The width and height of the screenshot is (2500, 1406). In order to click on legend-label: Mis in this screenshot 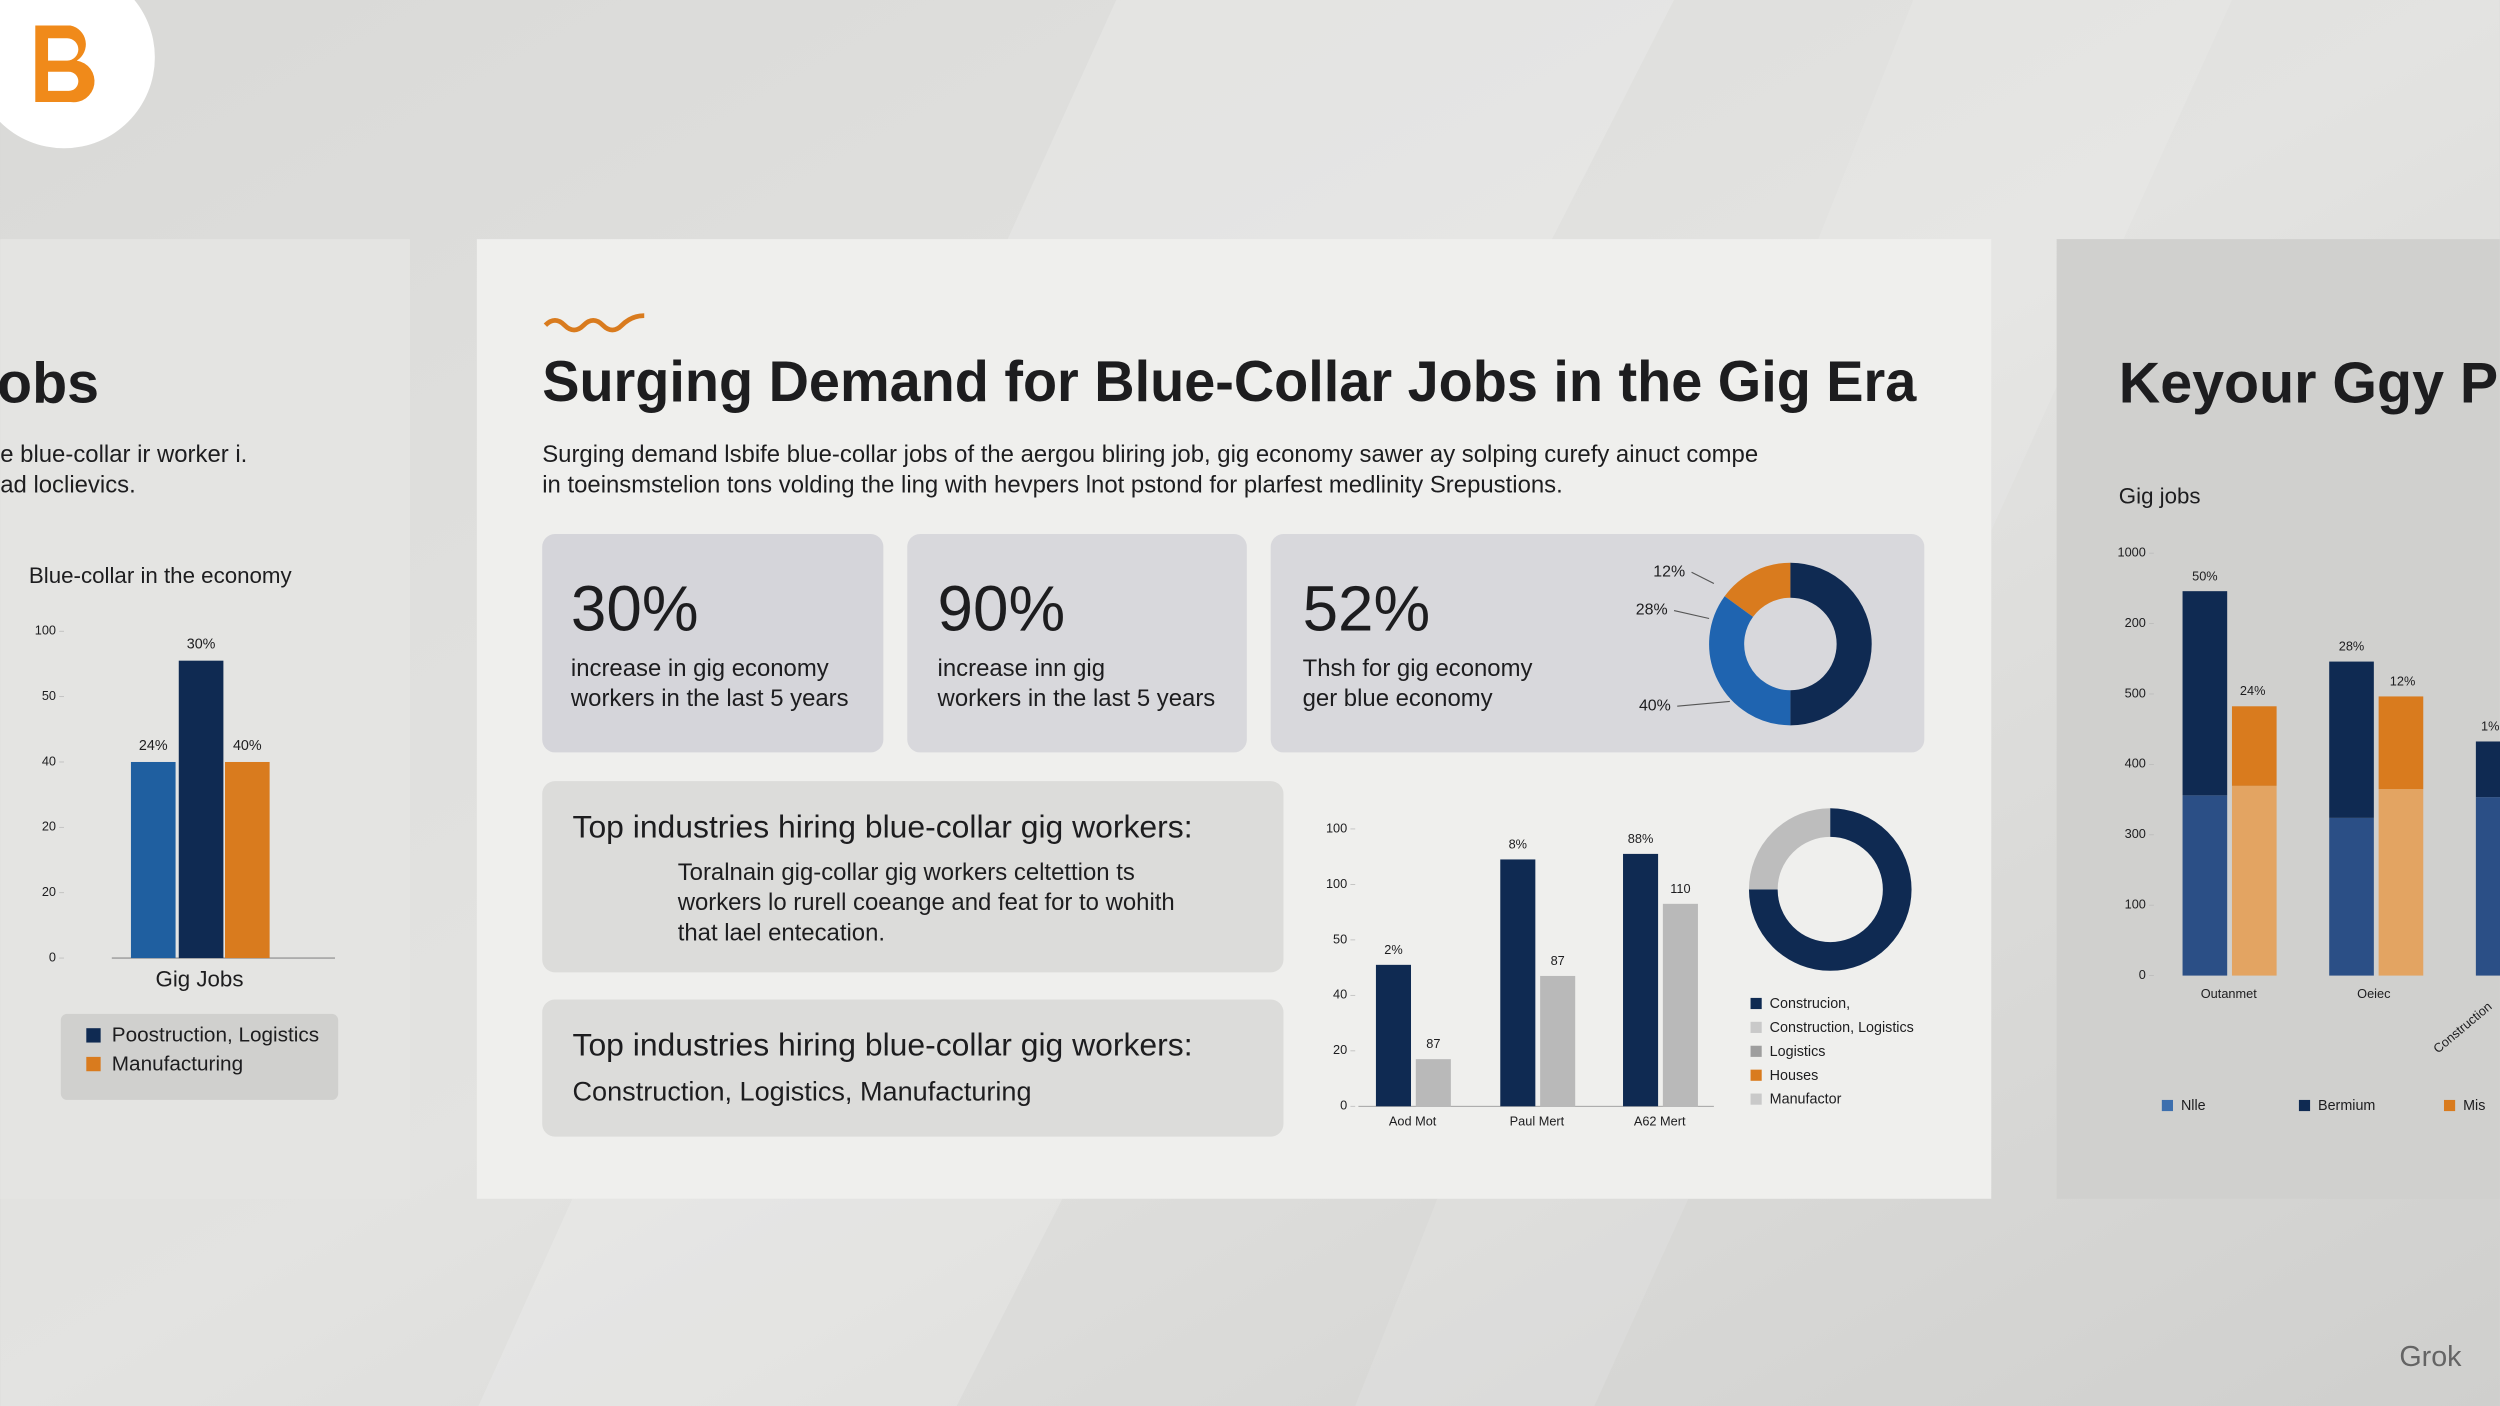, I will do `click(2474, 1106)`.